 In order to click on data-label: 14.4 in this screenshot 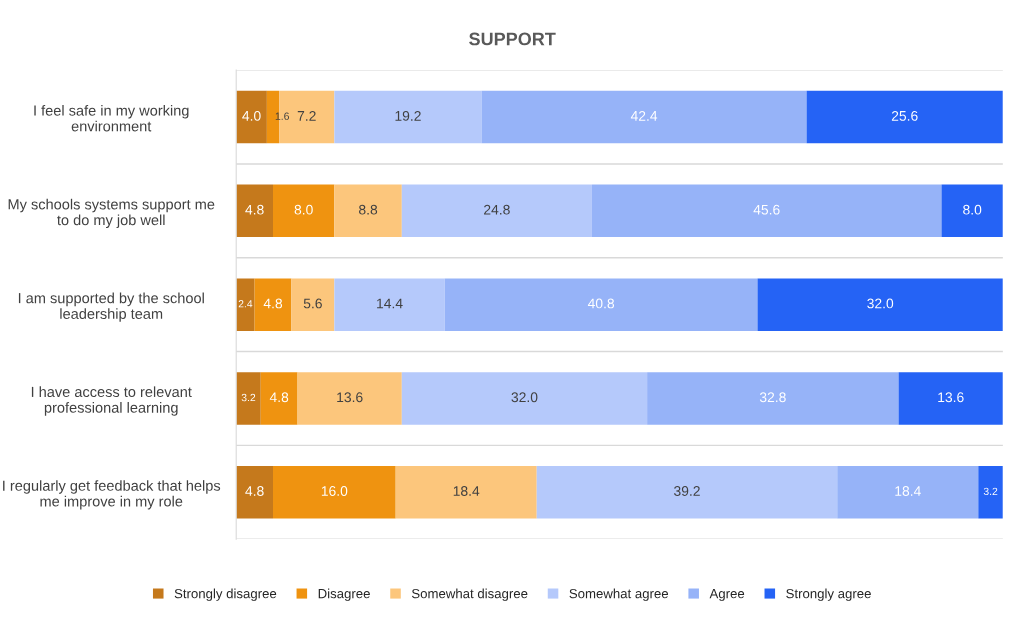, I will do `click(390, 303)`.